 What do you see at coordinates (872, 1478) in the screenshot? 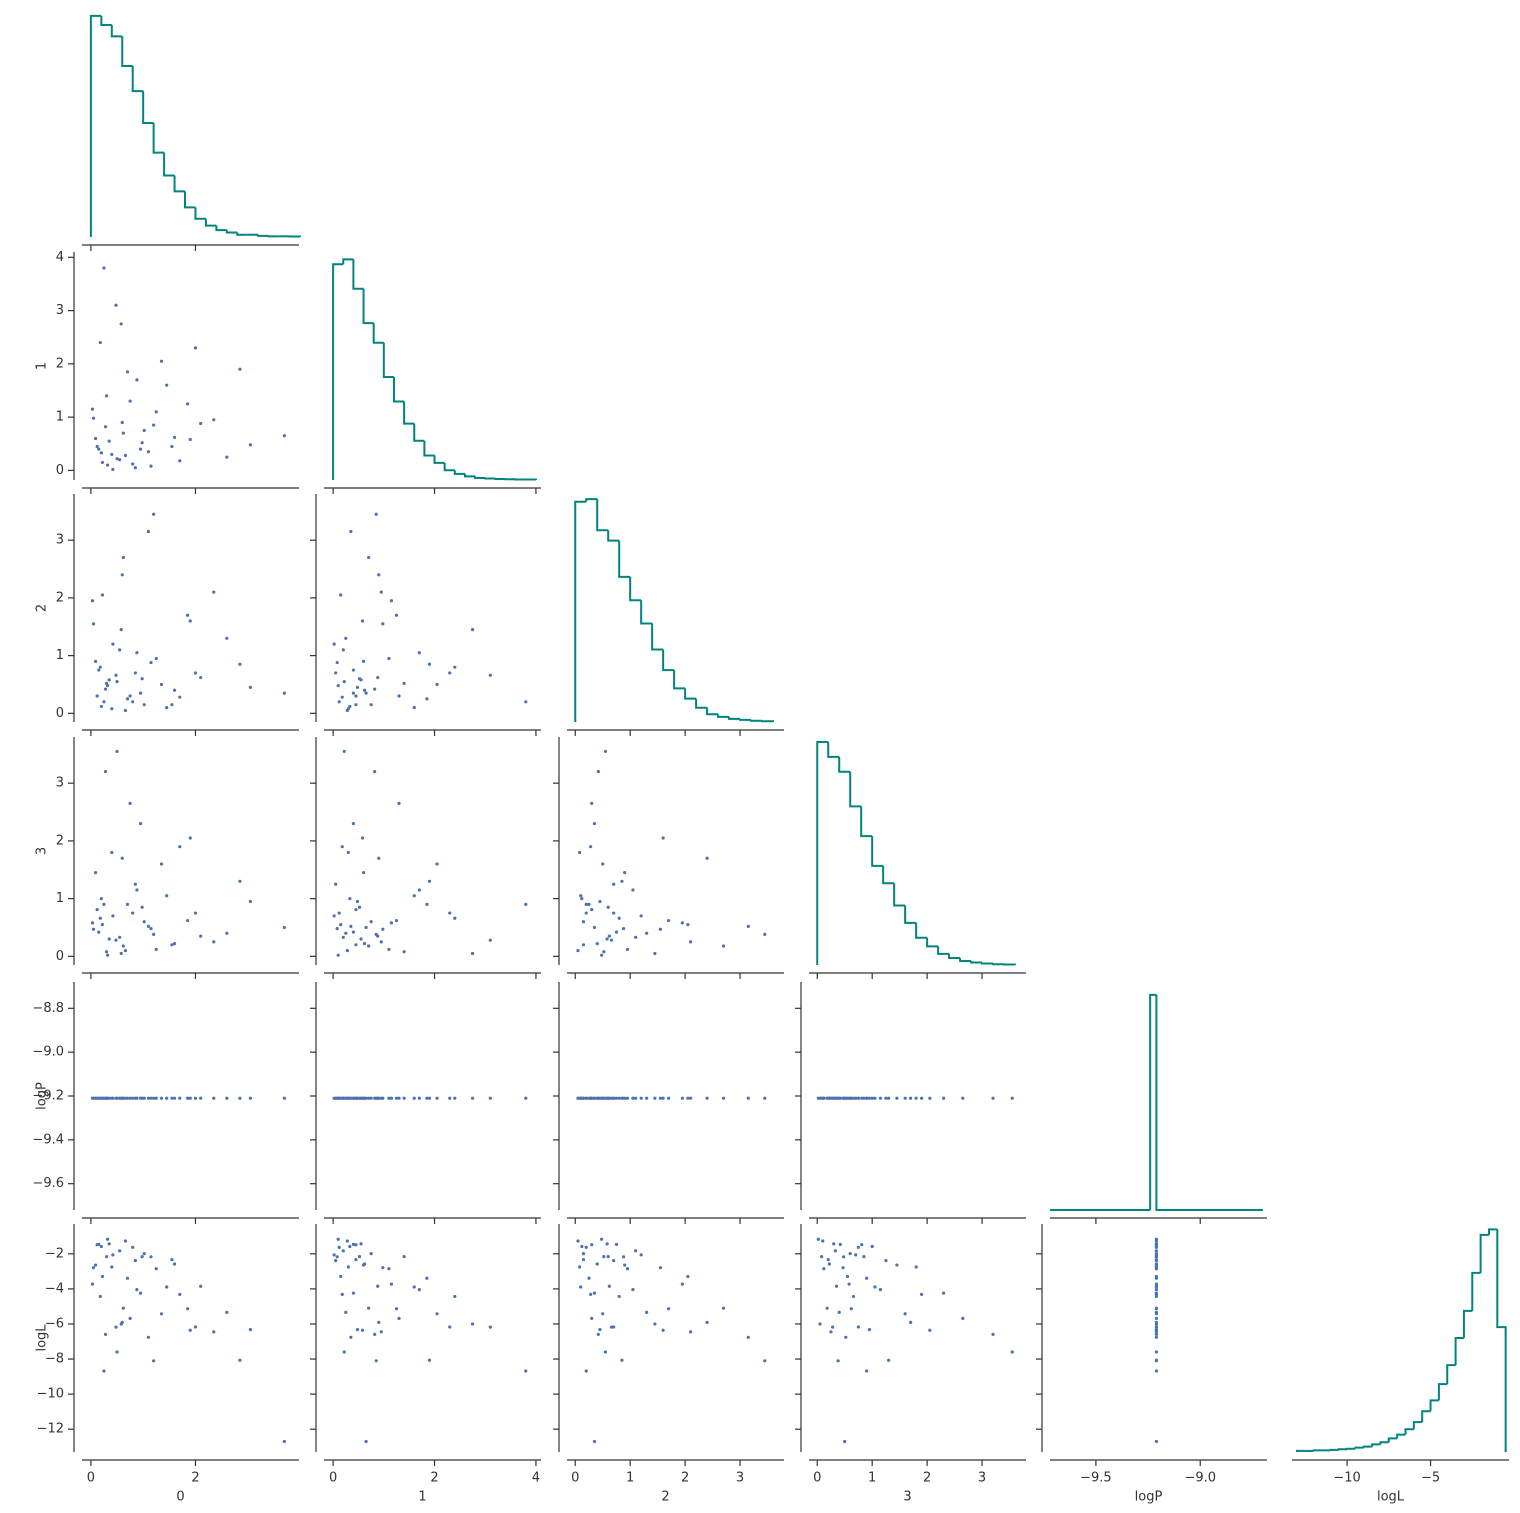
I see `x-tick-label: 1` at bounding box center [872, 1478].